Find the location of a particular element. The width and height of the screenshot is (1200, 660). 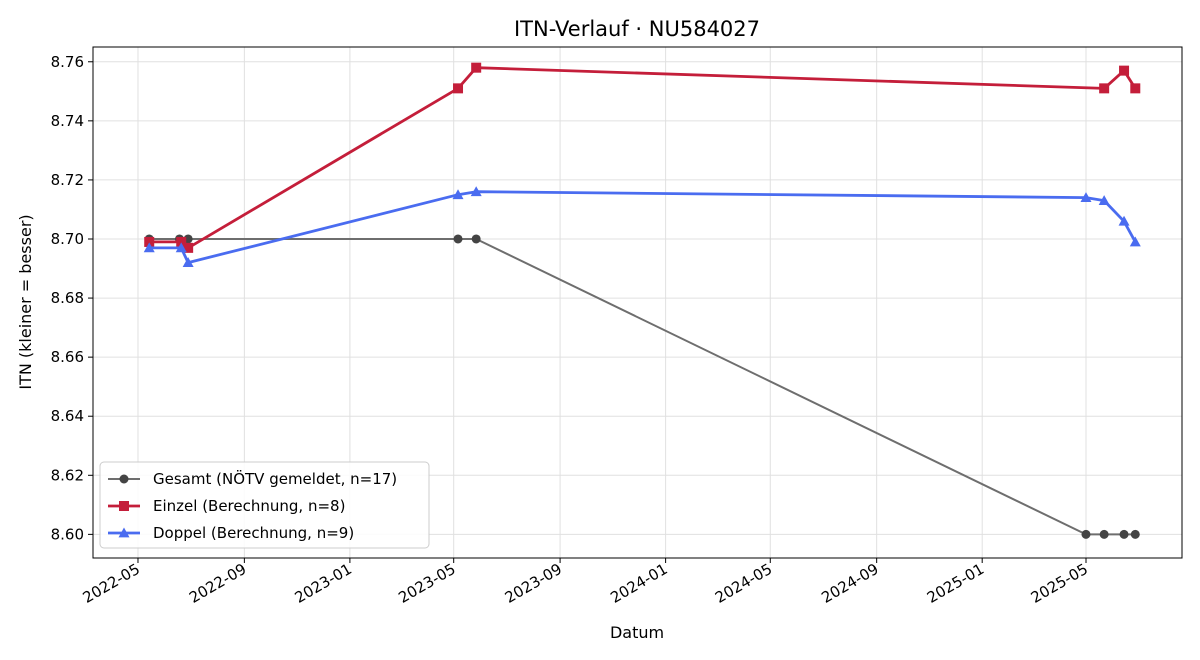

legend-label: Gesamt (NÖTV gemeldet, n=17) is located at coordinates (275, 478).